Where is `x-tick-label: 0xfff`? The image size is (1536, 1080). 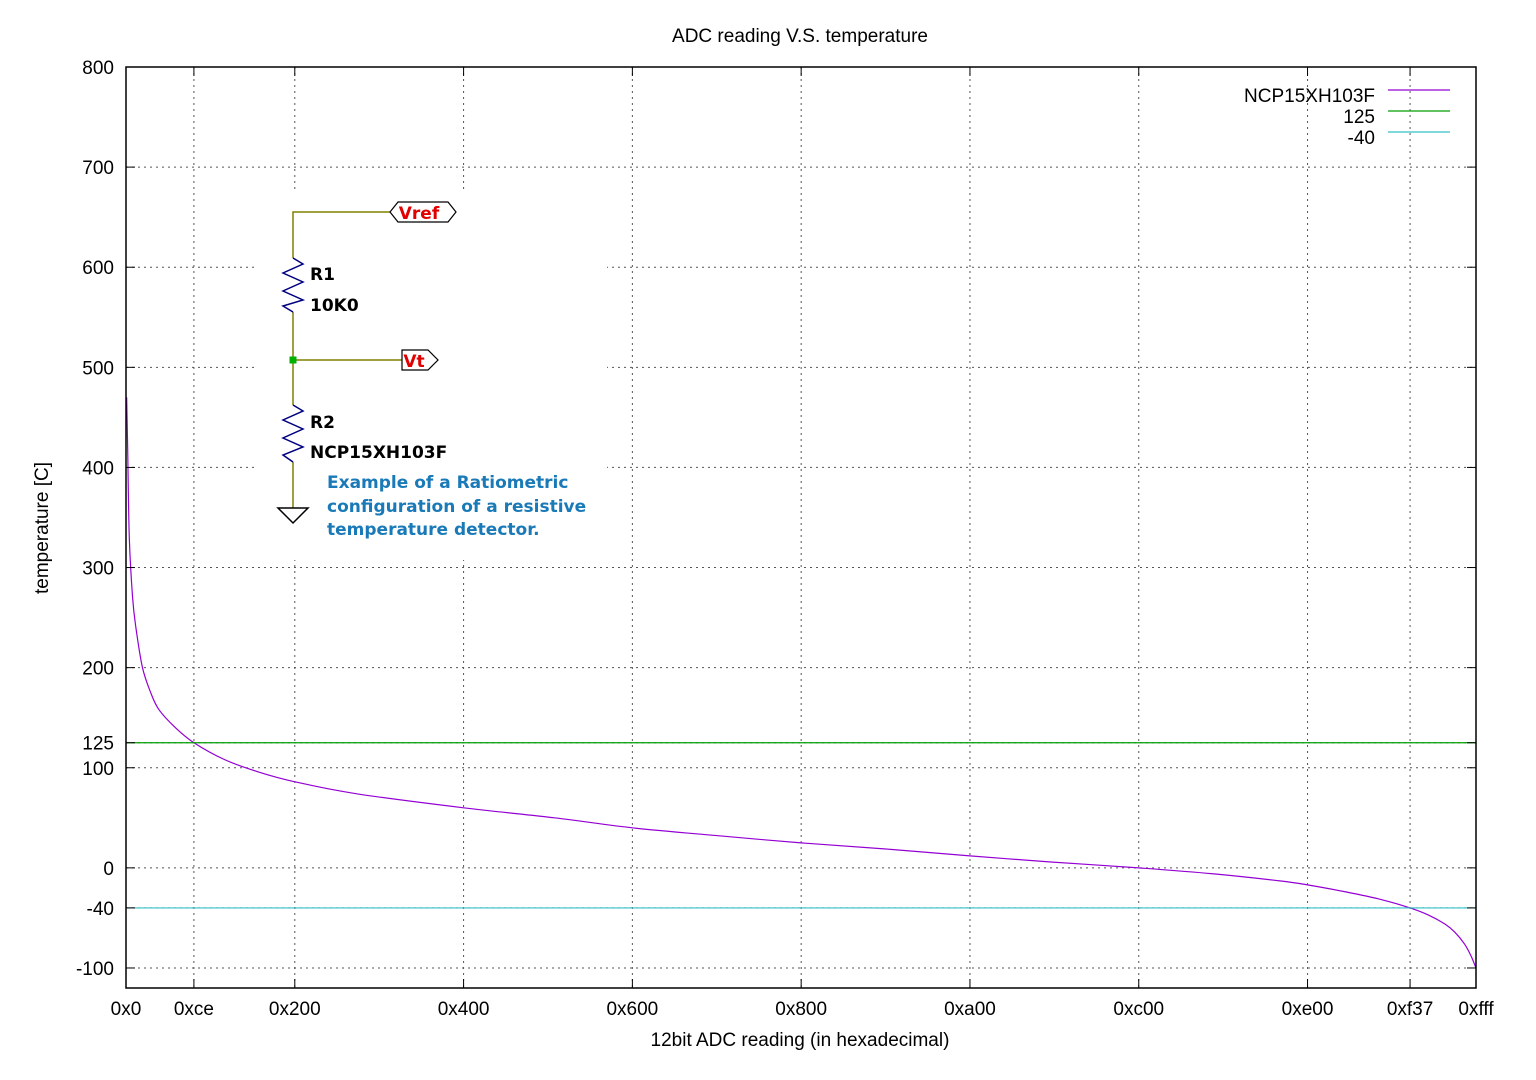 x-tick-label: 0xfff is located at coordinates (1476, 1009).